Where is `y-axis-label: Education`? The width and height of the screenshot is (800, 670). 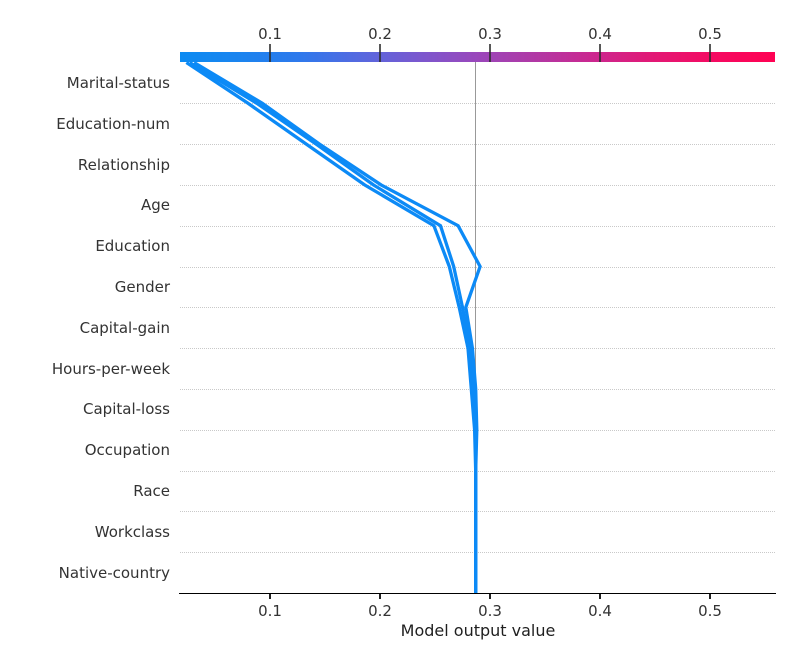
y-axis-label: Education is located at coordinates (132, 246).